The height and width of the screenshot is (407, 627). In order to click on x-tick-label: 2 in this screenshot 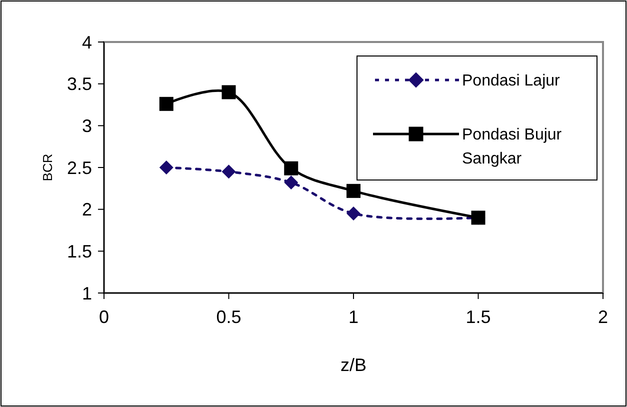, I will do `click(603, 317)`.